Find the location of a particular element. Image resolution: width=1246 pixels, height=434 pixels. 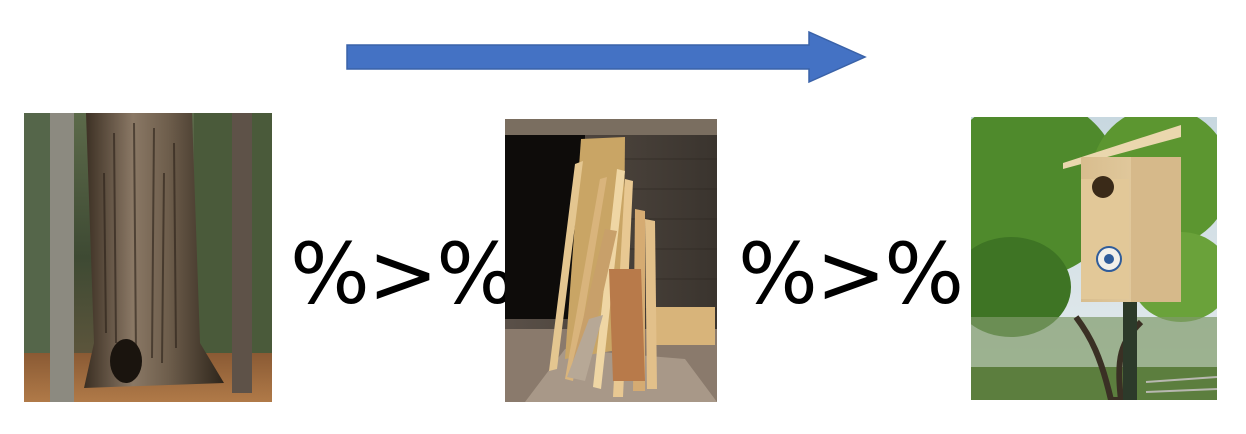

pipe-operator-1: %>% is located at coordinates (403, 274).